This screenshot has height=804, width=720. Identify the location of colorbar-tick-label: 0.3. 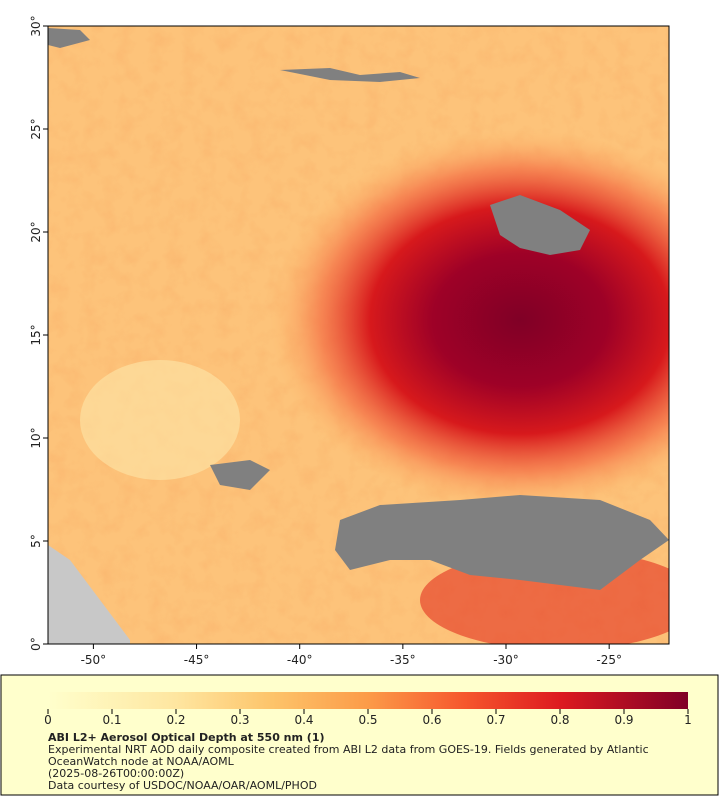
(239, 720).